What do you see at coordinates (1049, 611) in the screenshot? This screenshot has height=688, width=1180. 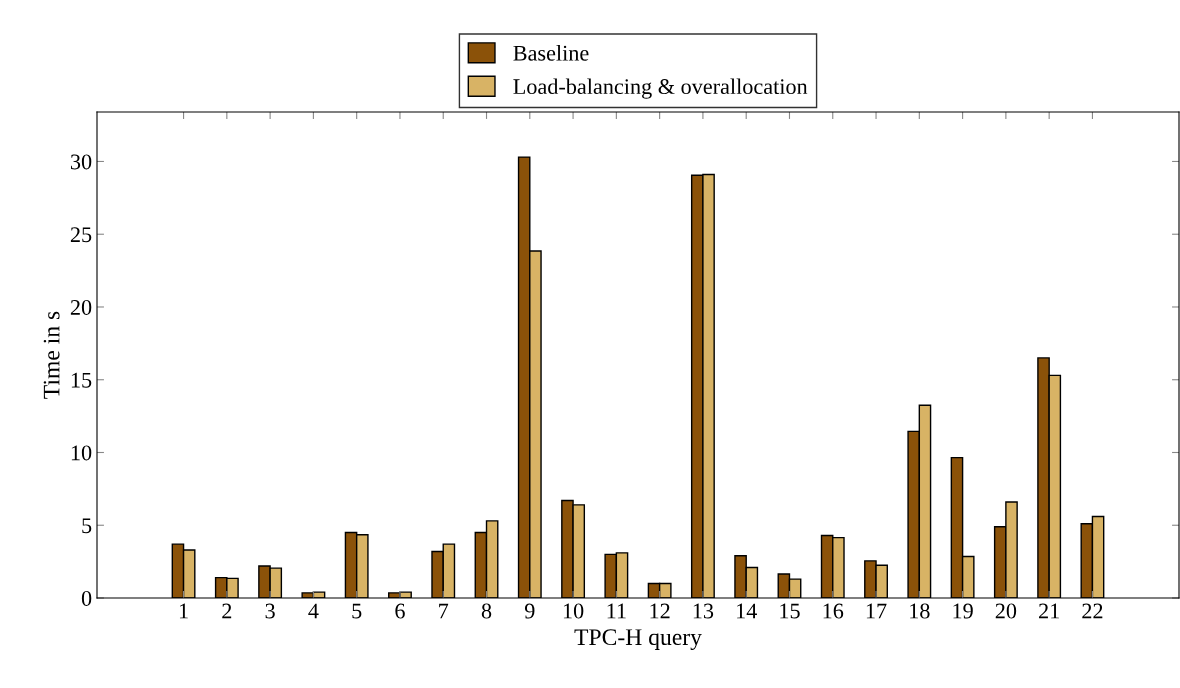 I see `x-tick-label: 21` at bounding box center [1049, 611].